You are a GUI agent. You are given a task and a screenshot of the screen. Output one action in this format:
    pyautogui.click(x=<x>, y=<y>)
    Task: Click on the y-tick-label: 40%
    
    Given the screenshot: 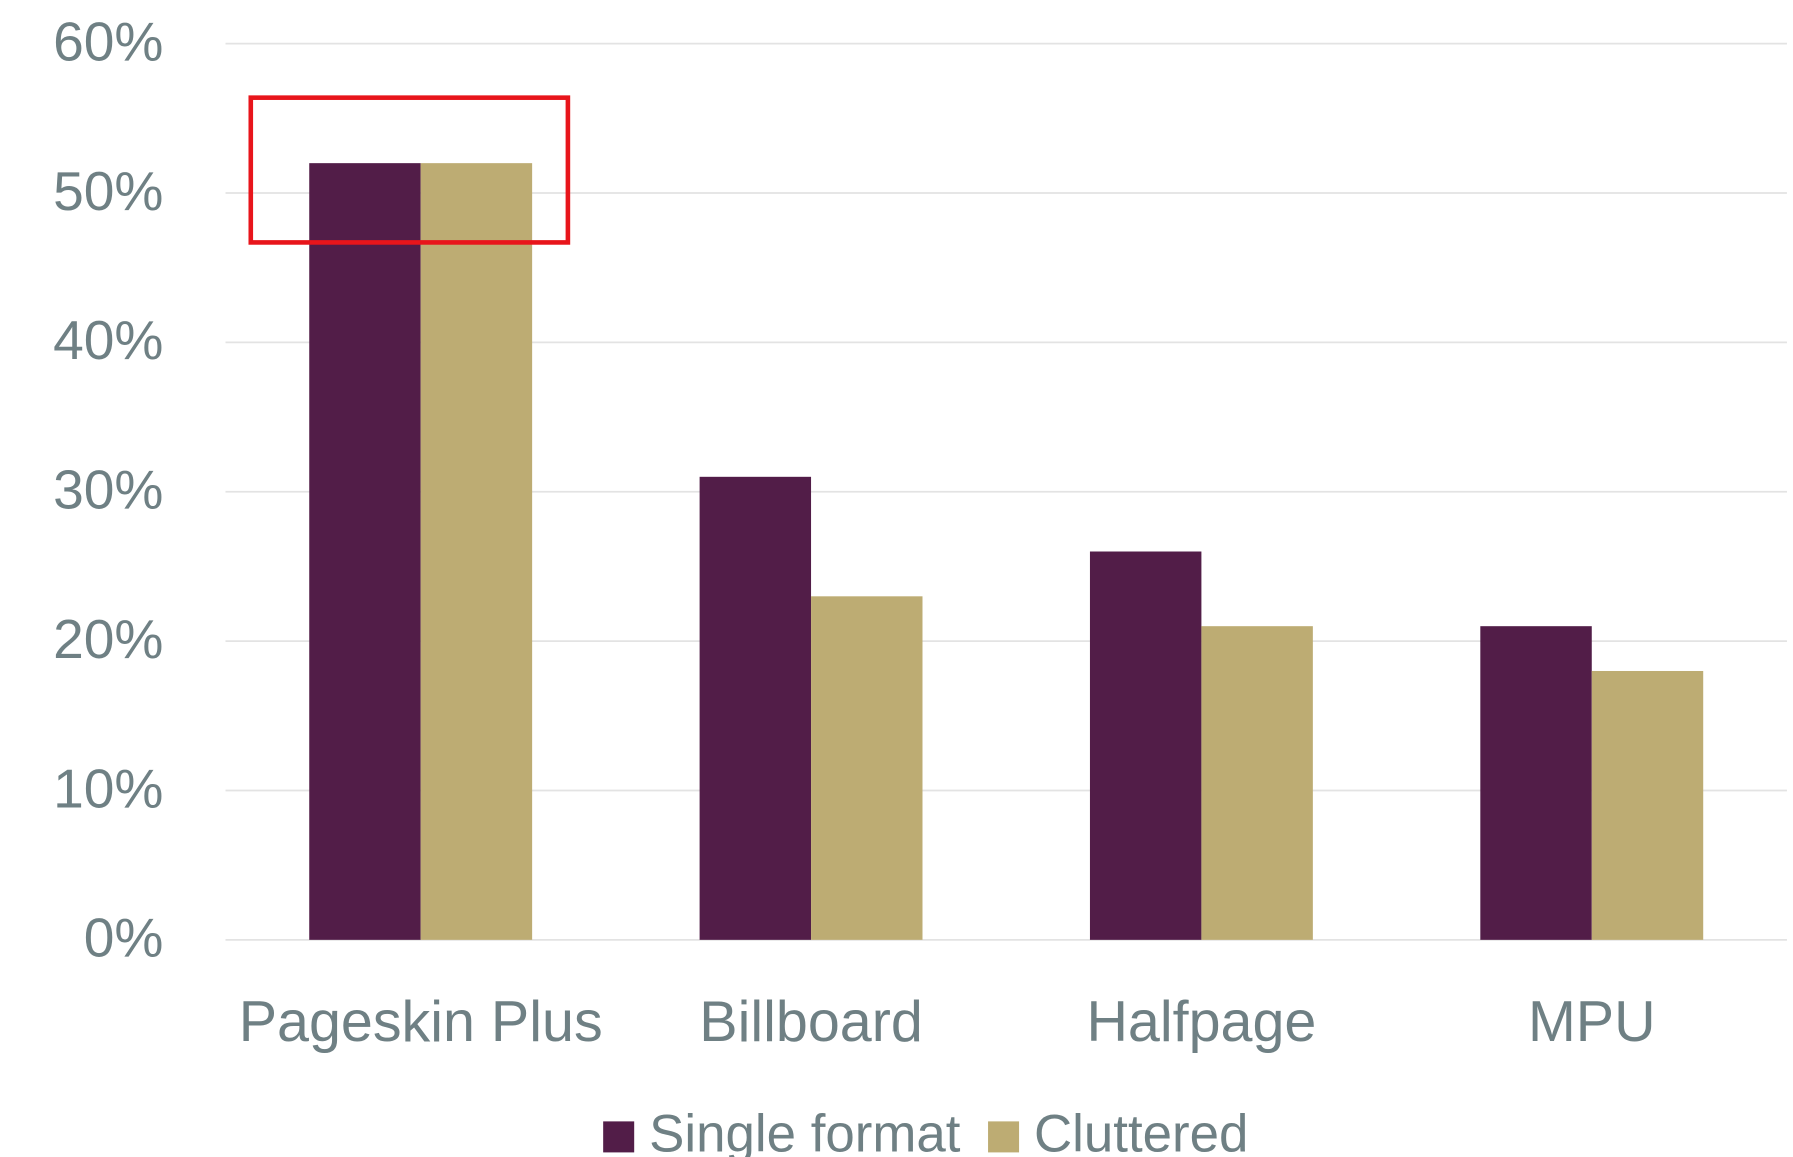 What is the action you would take?
    pyautogui.click(x=108, y=340)
    